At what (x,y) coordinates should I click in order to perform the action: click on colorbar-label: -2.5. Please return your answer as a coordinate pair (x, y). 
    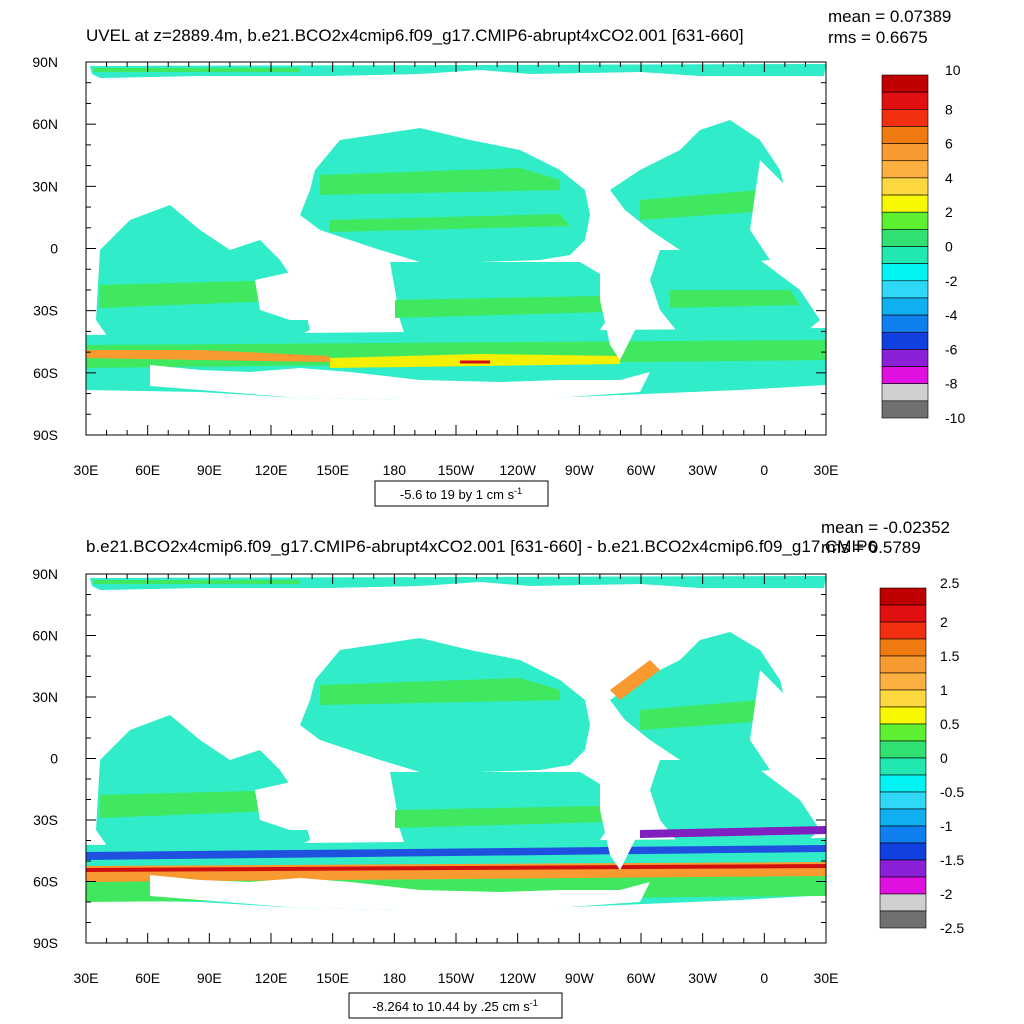
    Looking at the image, I should click on (952, 928).